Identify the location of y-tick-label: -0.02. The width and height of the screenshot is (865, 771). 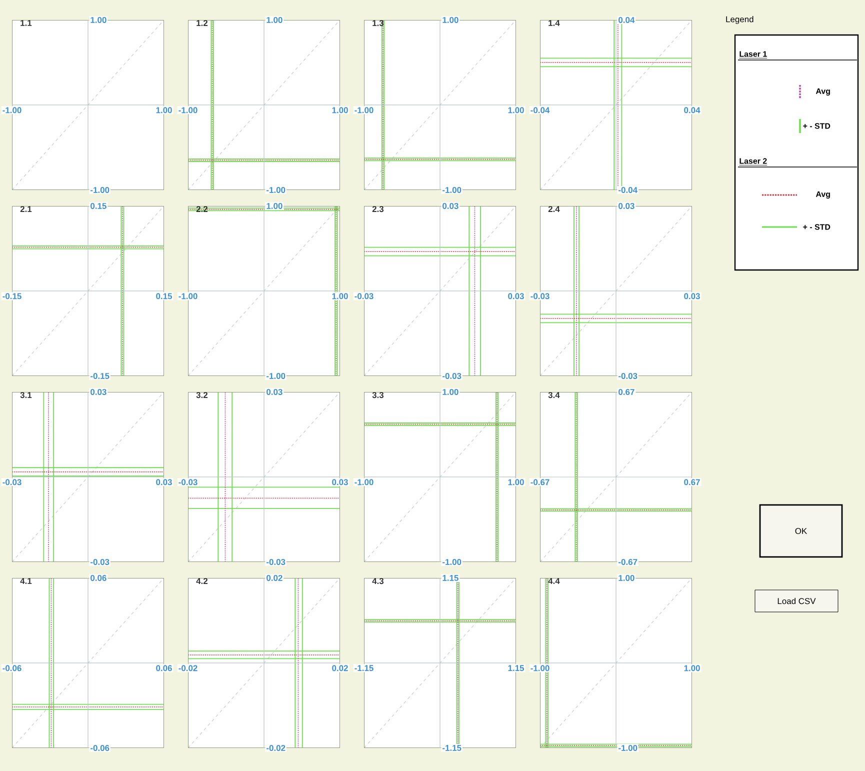
(276, 747).